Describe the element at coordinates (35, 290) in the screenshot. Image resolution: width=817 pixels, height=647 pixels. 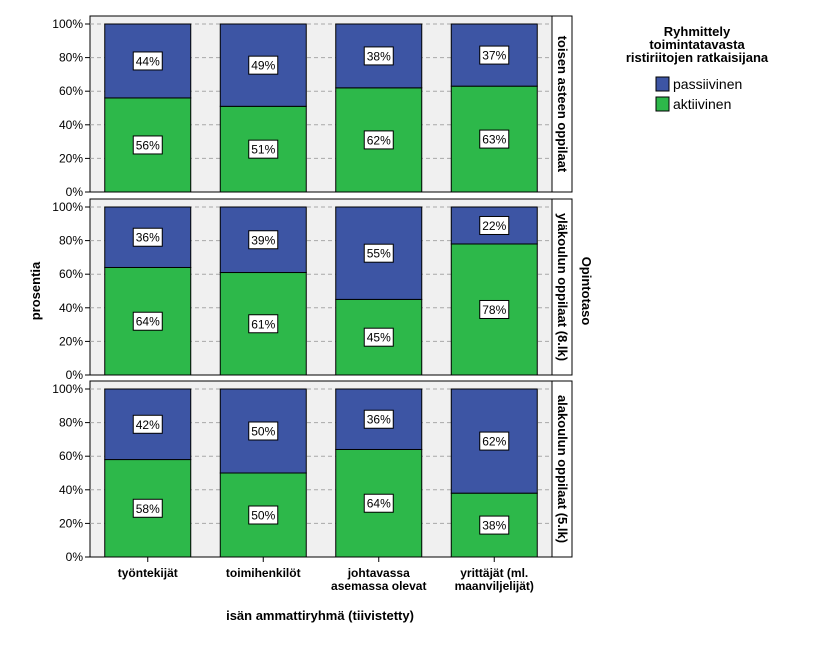
I see `y-axis-title: prosentia` at that location.